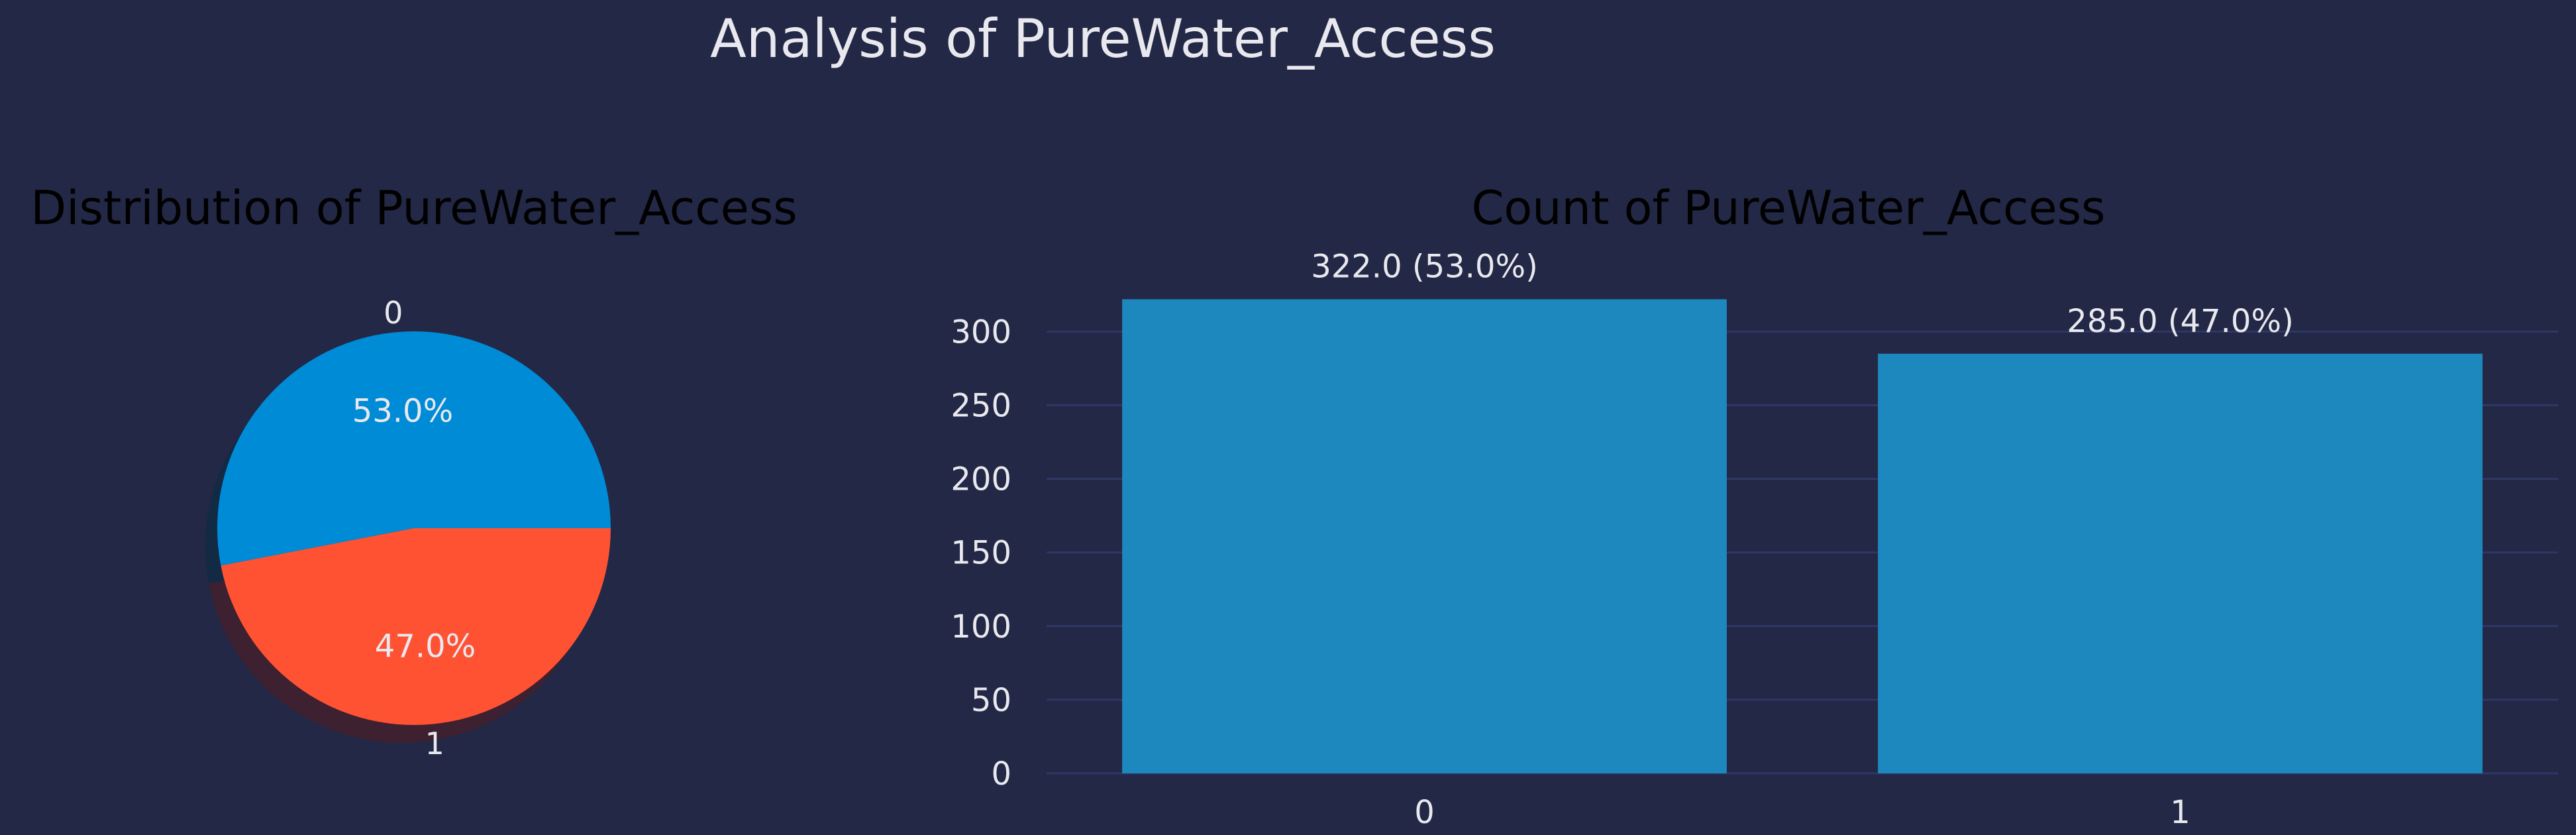  What do you see at coordinates (393, 313) in the screenshot?
I see `pie-category-label: 0` at bounding box center [393, 313].